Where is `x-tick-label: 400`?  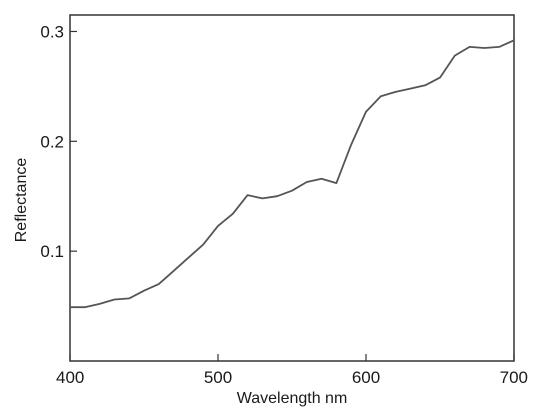 x-tick-label: 400 is located at coordinates (70, 377).